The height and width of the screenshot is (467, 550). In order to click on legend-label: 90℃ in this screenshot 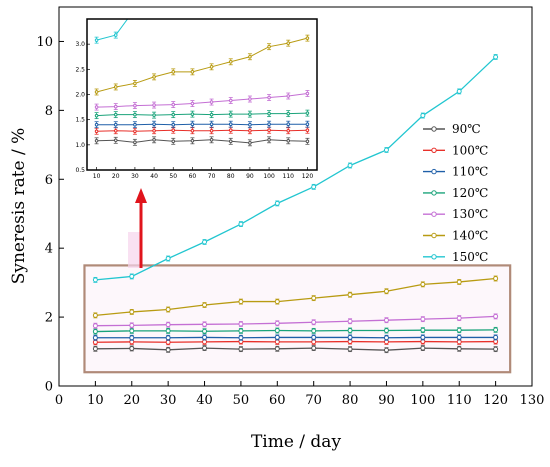, I will do `click(466, 129)`.